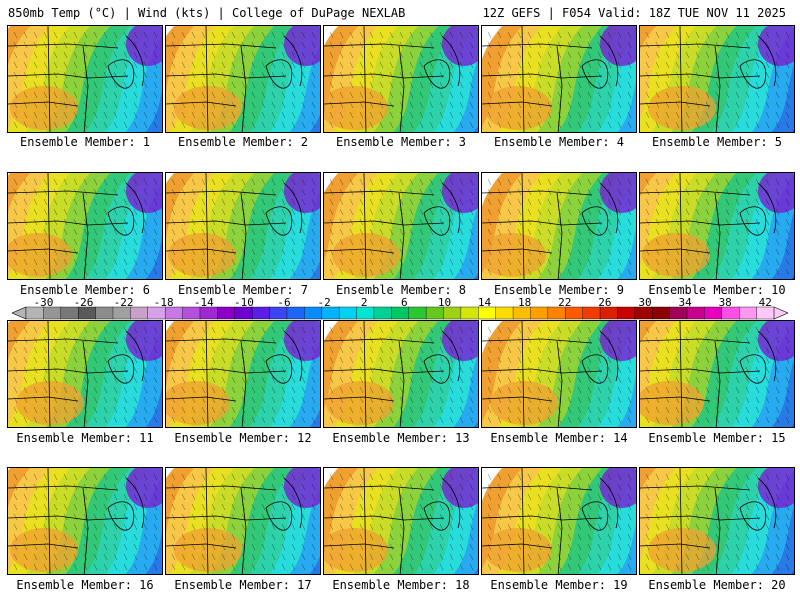 This screenshot has width=800, height=600. I want to click on colorbar-segment, so click(661, 313).